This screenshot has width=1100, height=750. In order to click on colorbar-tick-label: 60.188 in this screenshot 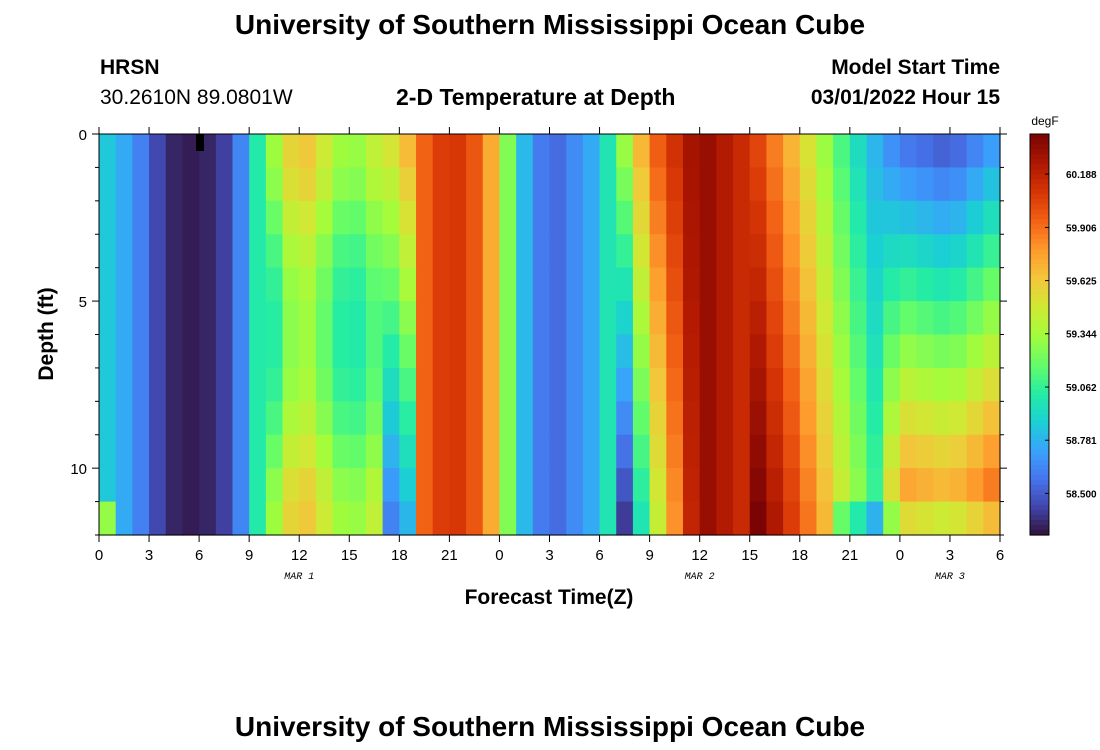, I will do `click(1081, 175)`.